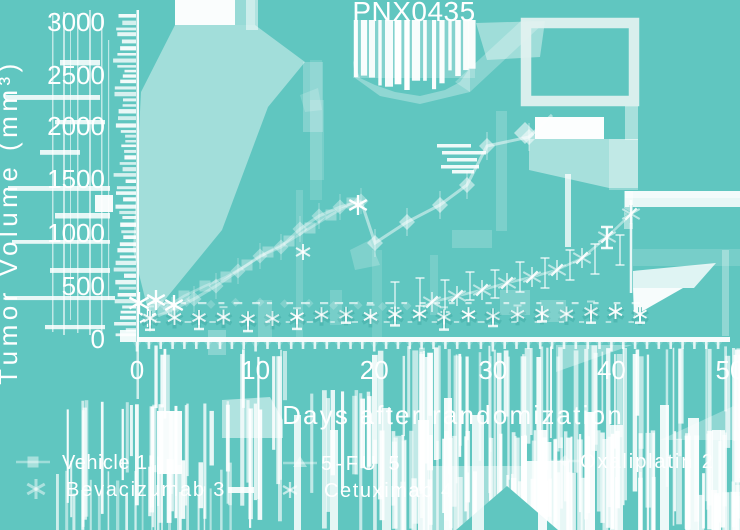 The image size is (740, 530). Describe the element at coordinates (146, 490) in the screenshot. I see `svg-text: Bevacizumab 3` at that location.